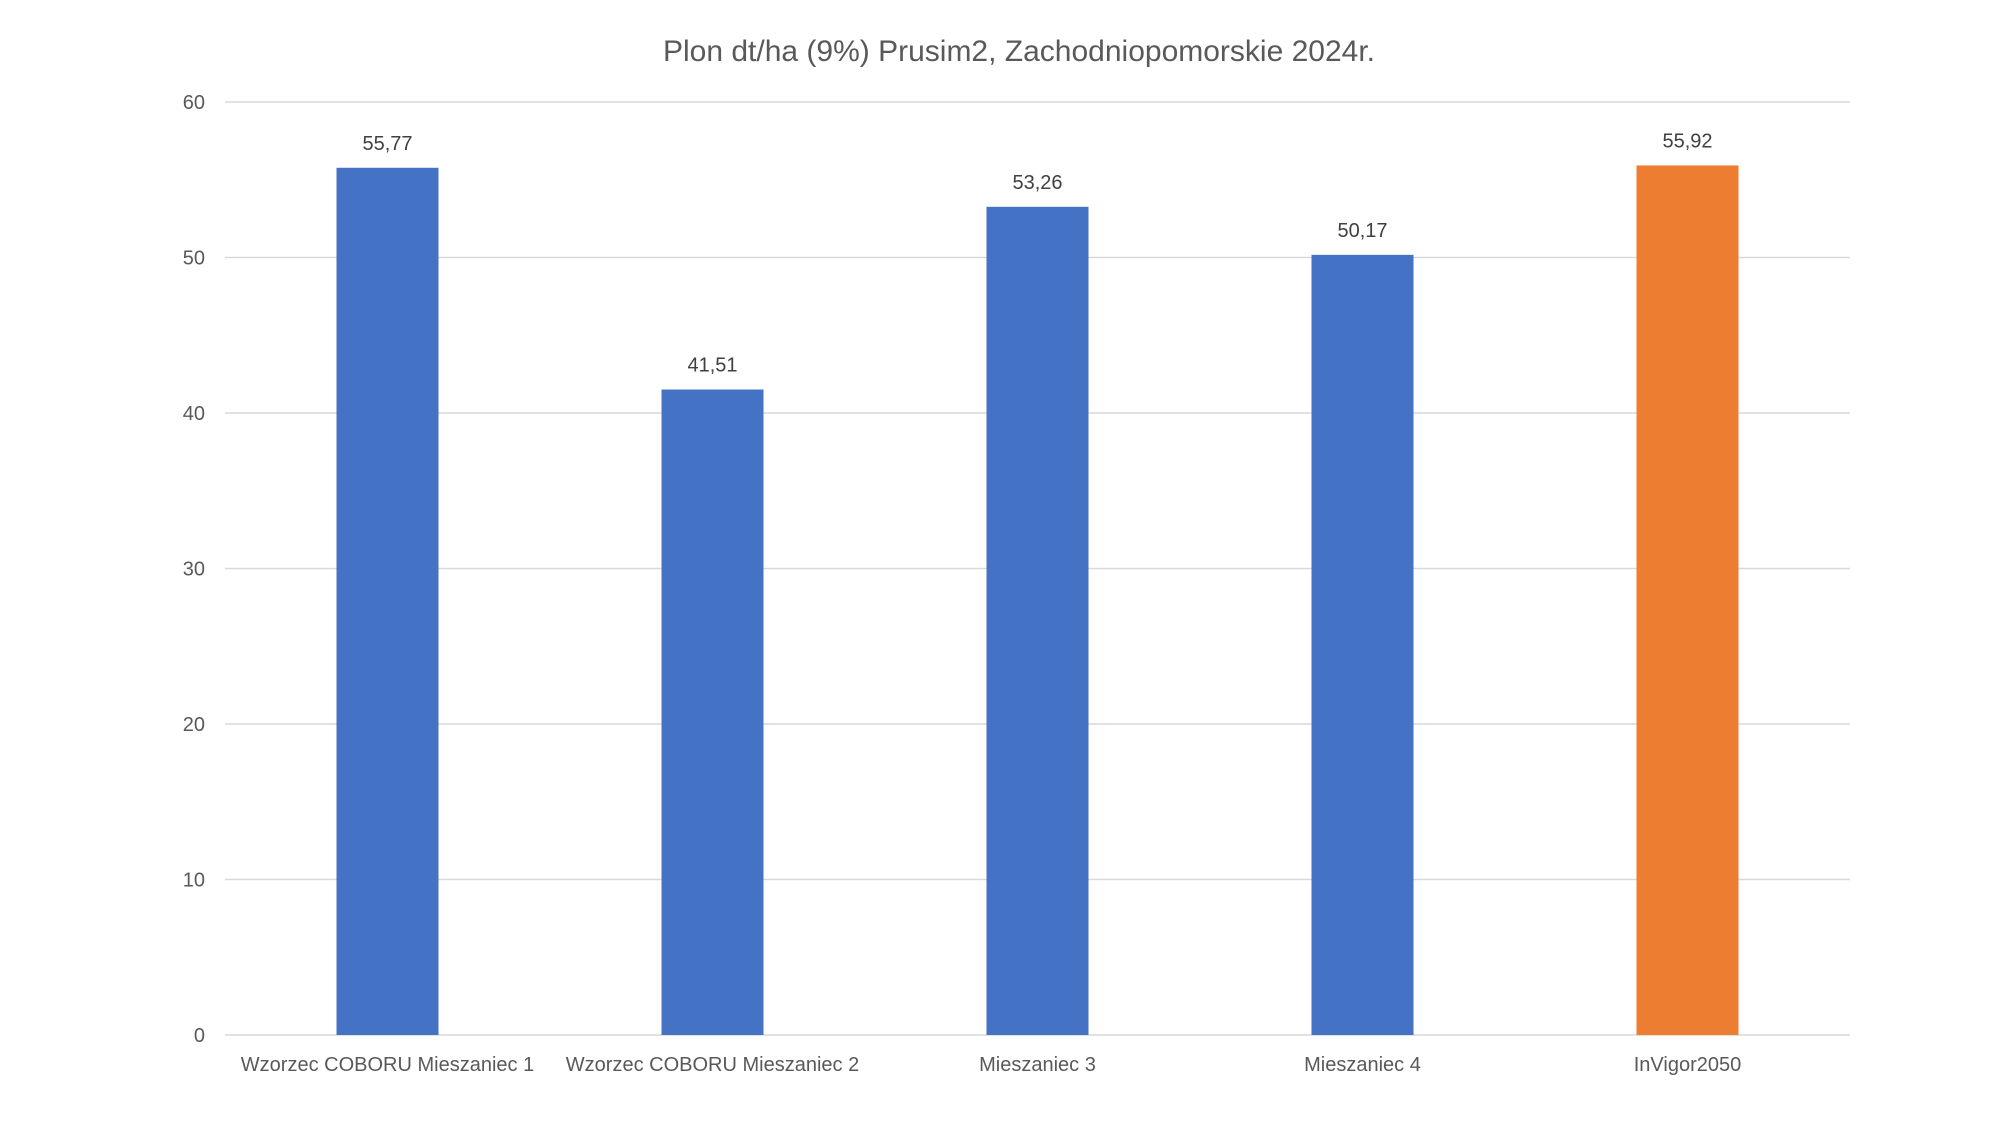  I want to click on bar-value-label: 53,26, so click(1037, 183).